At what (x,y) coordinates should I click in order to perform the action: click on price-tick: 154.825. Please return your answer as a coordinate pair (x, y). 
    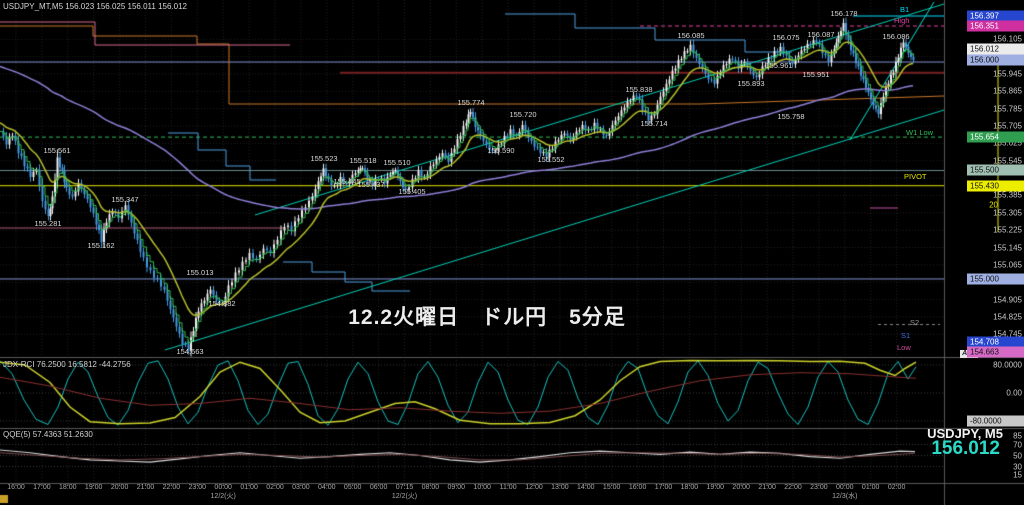
    Looking at the image, I should click on (1007, 317).